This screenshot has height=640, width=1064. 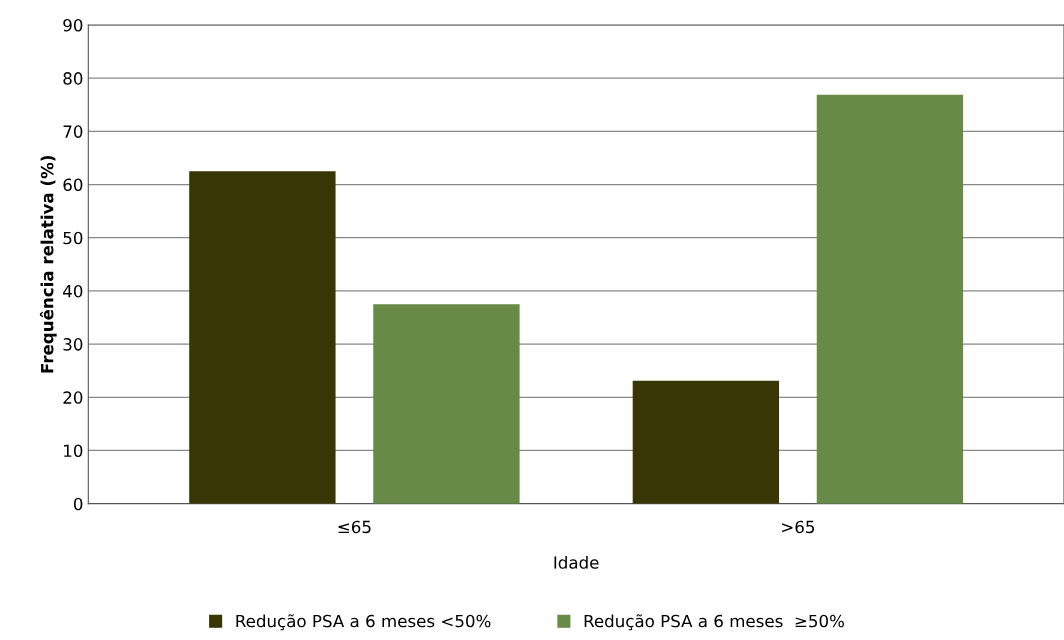 What do you see at coordinates (714, 622) in the screenshot?
I see `legend-label: Redução PSA a 6 meses ≥50%` at bounding box center [714, 622].